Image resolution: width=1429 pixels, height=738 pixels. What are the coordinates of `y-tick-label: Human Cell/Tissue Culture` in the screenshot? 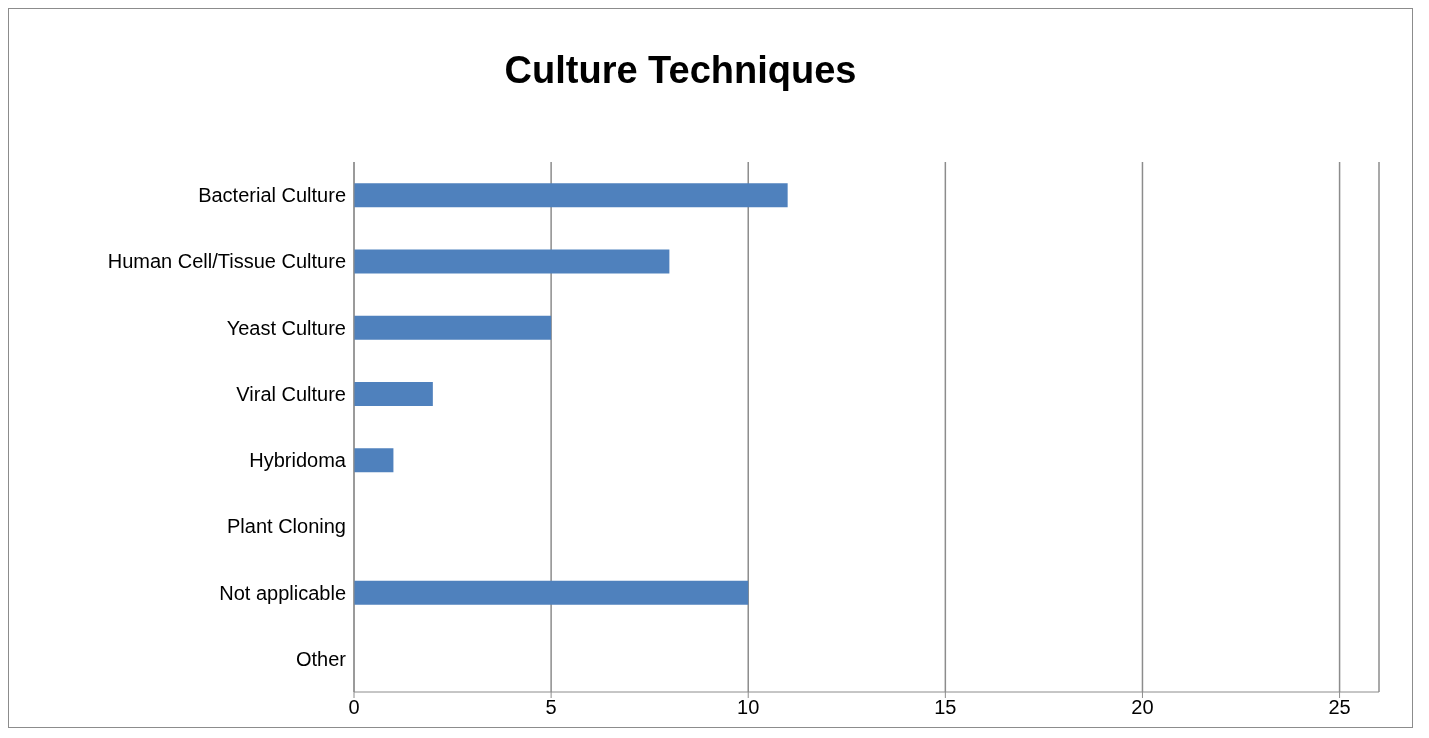 It's located at (226, 261).